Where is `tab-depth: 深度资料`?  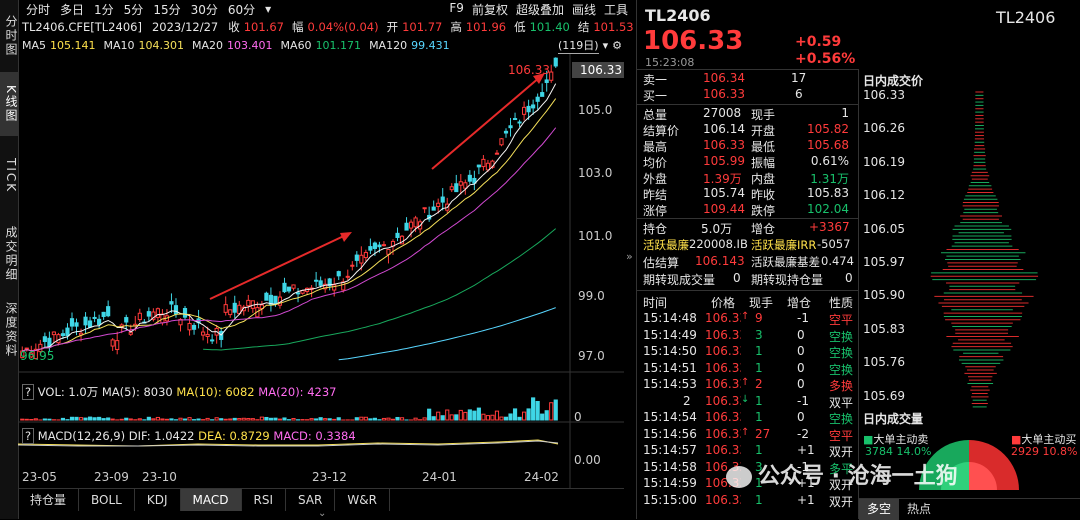
tab-depth: 深度资料 is located at coordinates (9, 330).